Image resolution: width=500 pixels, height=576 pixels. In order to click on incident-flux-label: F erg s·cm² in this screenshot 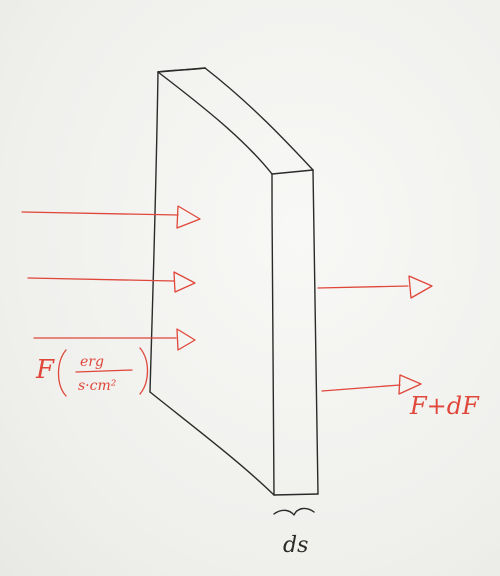, I will do `click(92, 372)`.